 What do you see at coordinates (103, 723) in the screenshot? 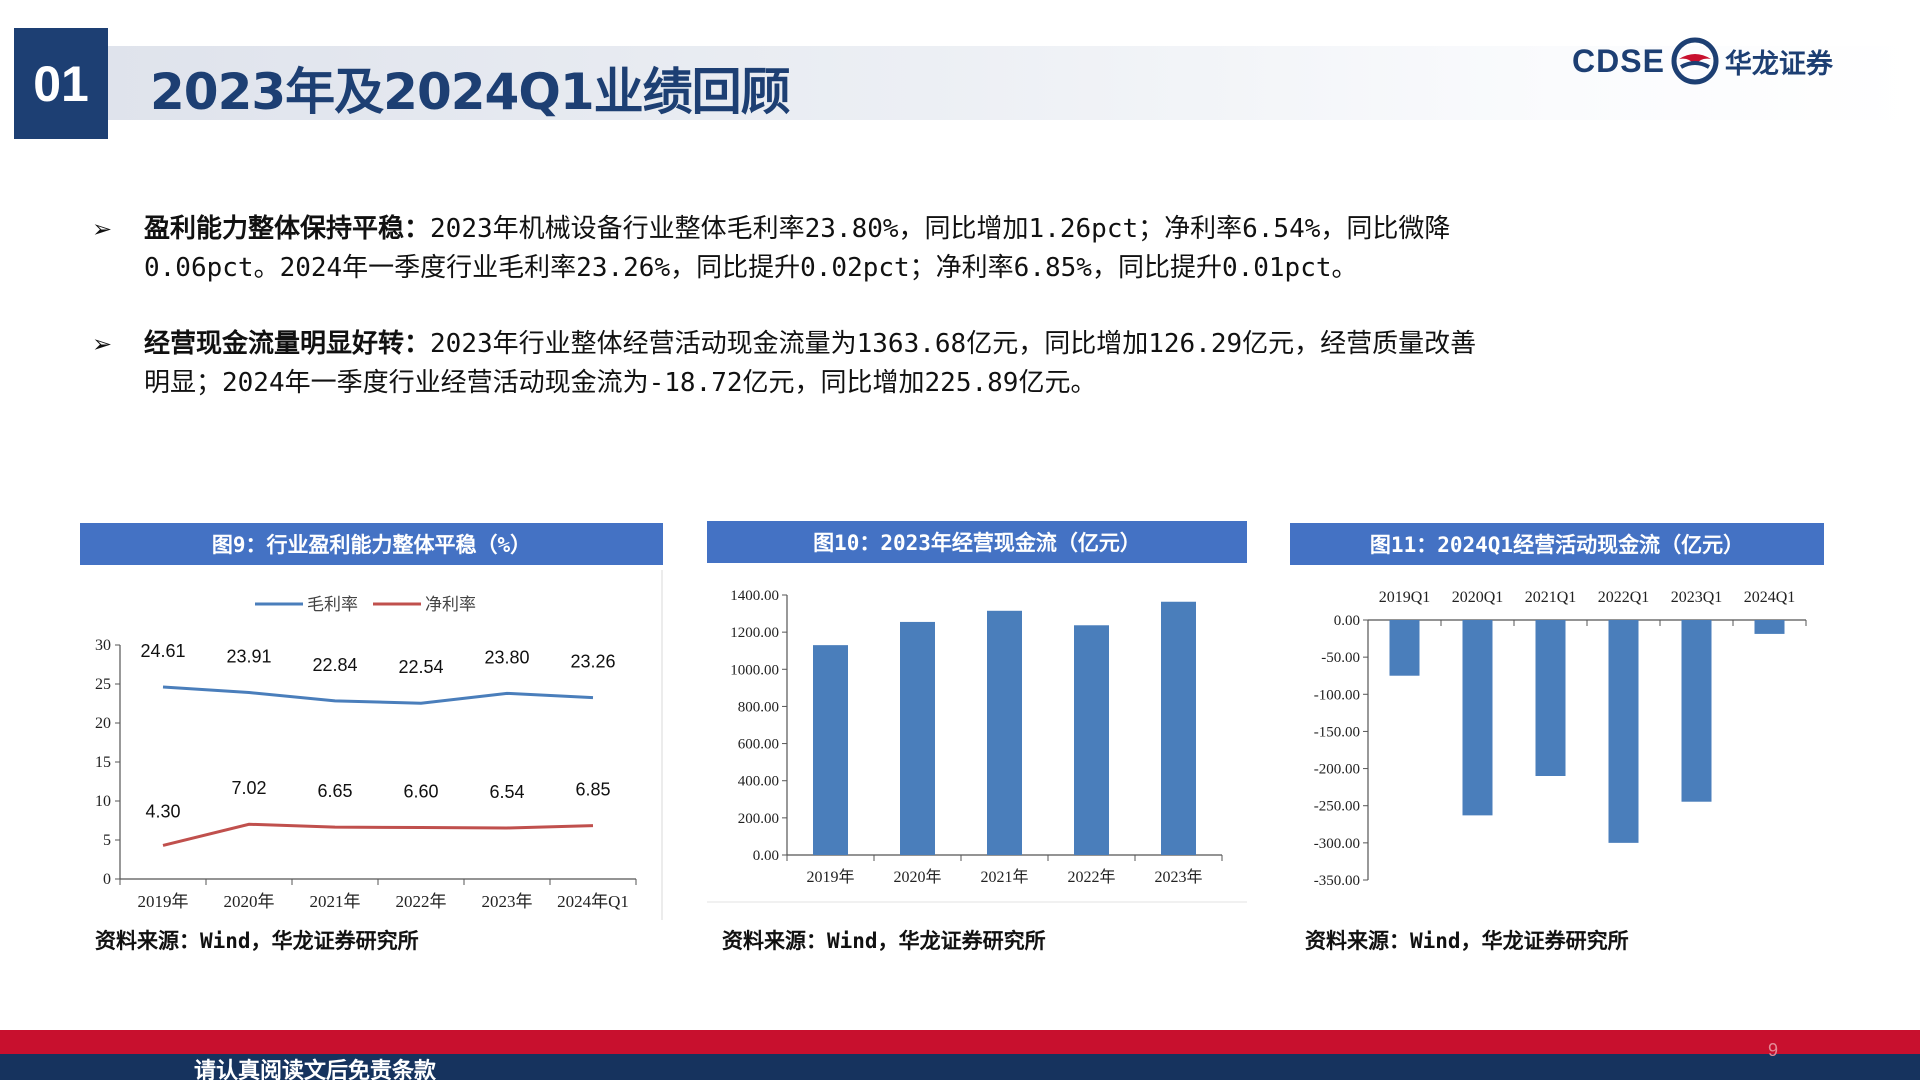
I see `y-tick-label: 20` at bounding box center [103, 723].